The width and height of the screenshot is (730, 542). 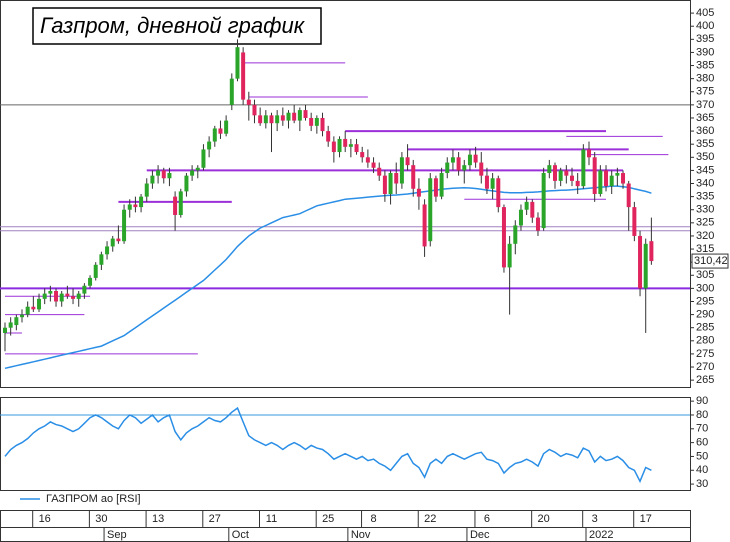 I want to click on x-tick-label: 25, so click(x=328, y=519).